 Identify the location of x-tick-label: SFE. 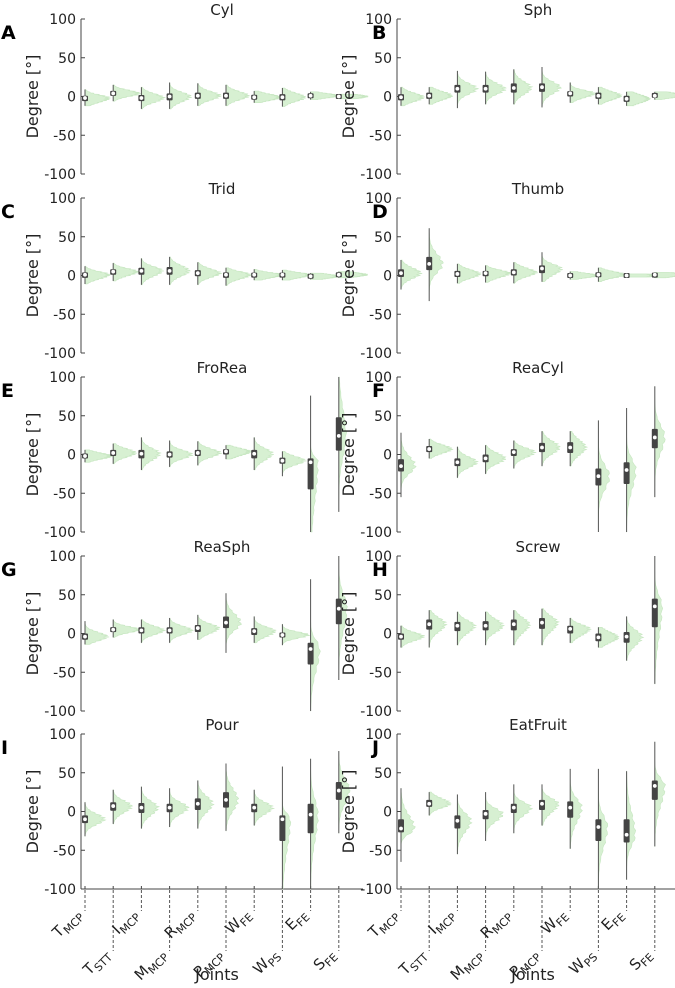
(641, 960).